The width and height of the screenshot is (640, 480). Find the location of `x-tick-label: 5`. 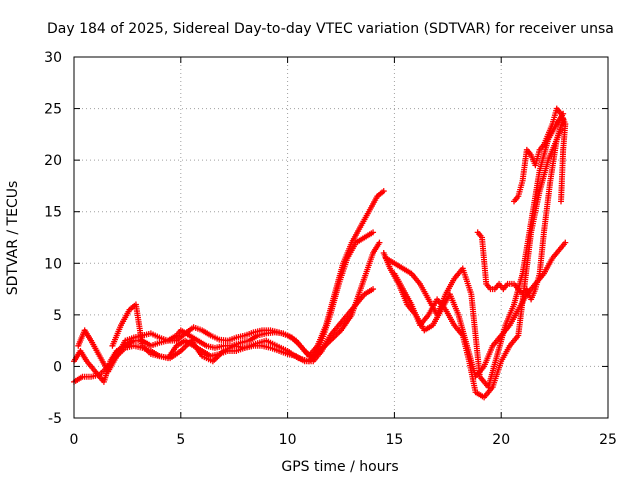

x-tick-label: 5 is located at coordinates (180, 440).